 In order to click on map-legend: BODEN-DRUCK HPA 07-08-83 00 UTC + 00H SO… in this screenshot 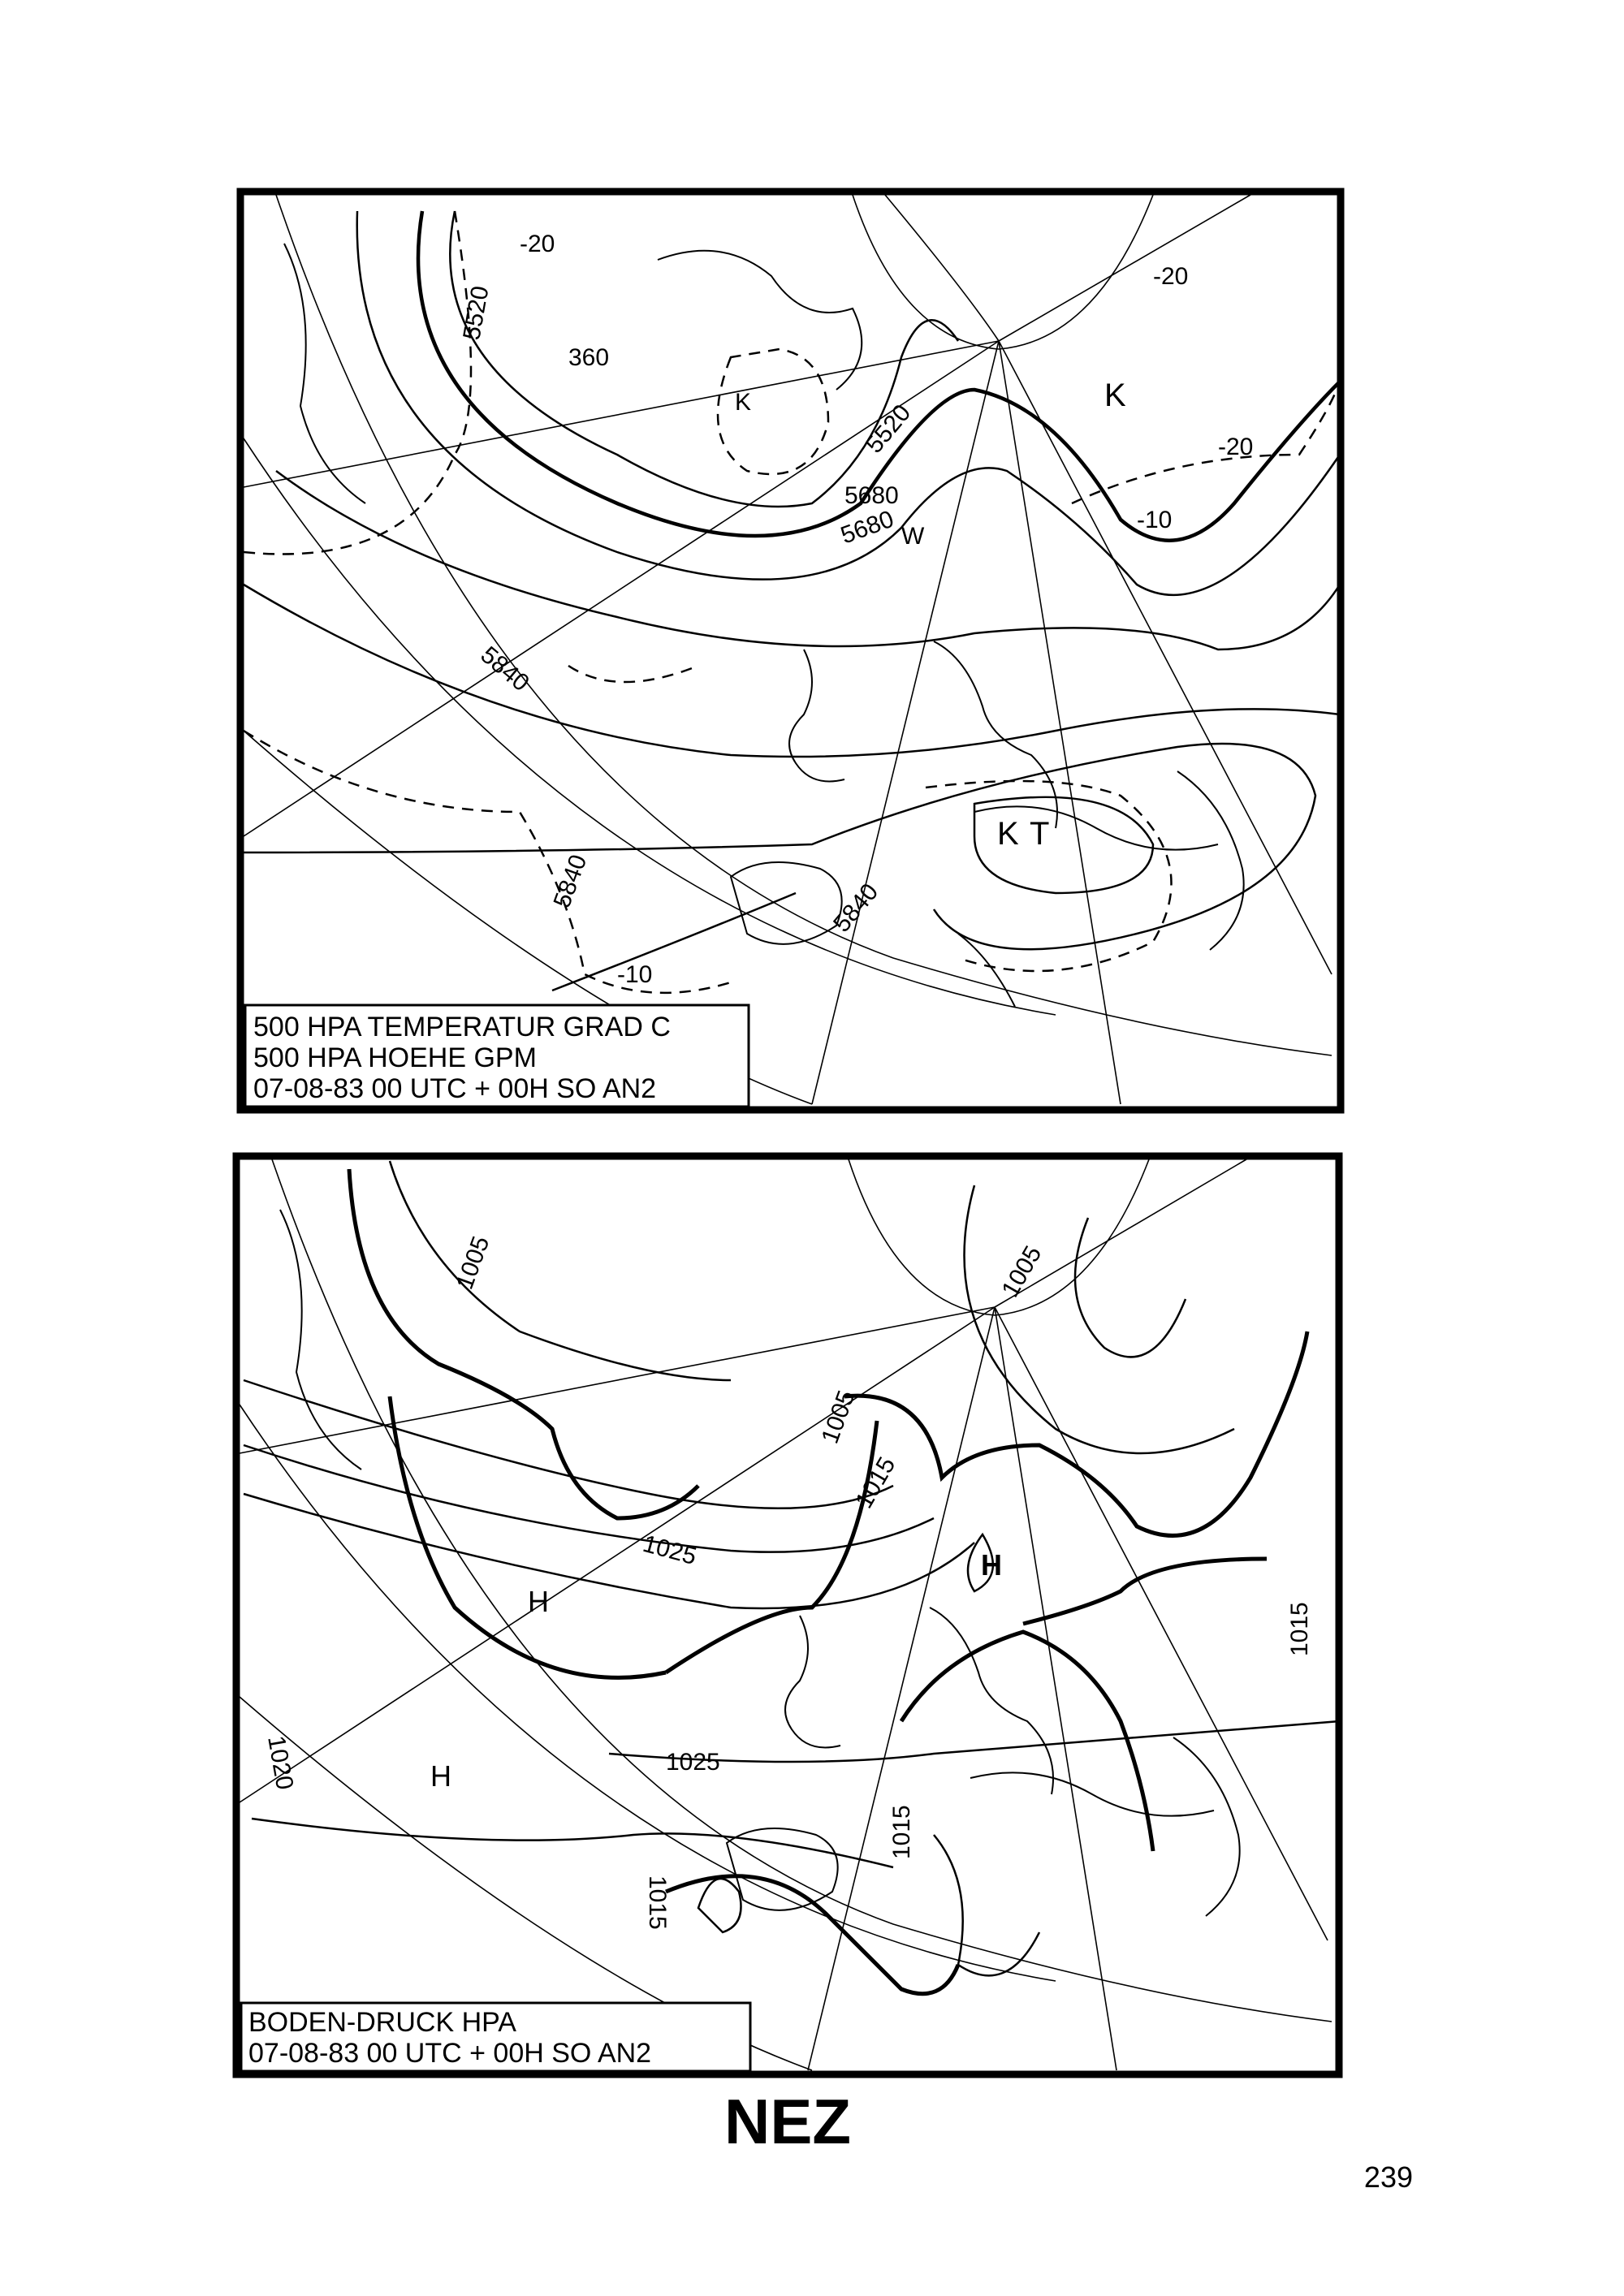, I will do `click(496, 2037)`.